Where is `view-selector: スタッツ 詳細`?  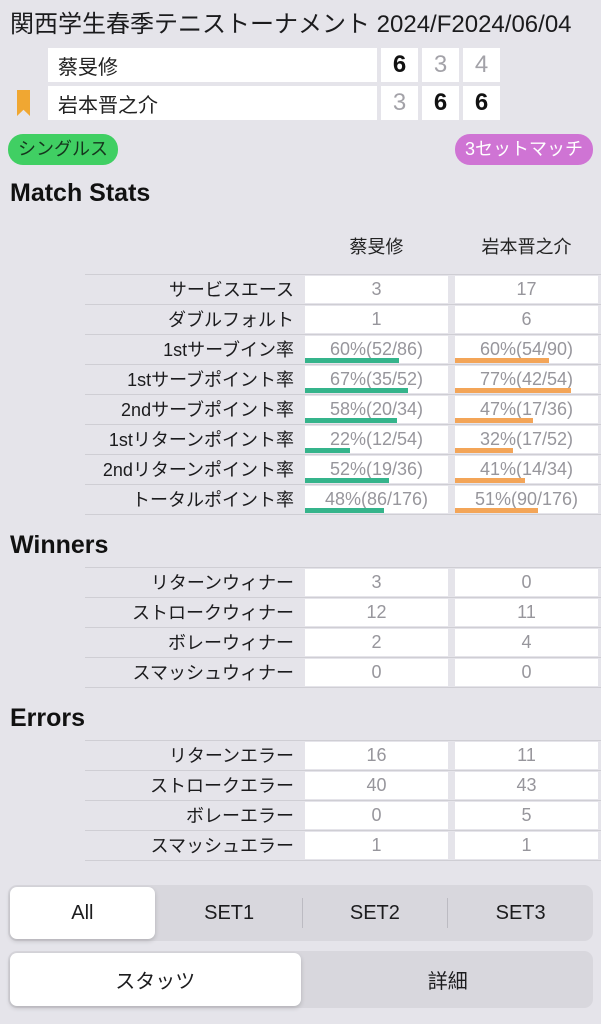
view-selector: スタッツ 詳細 is located at coordinates (300, 979).